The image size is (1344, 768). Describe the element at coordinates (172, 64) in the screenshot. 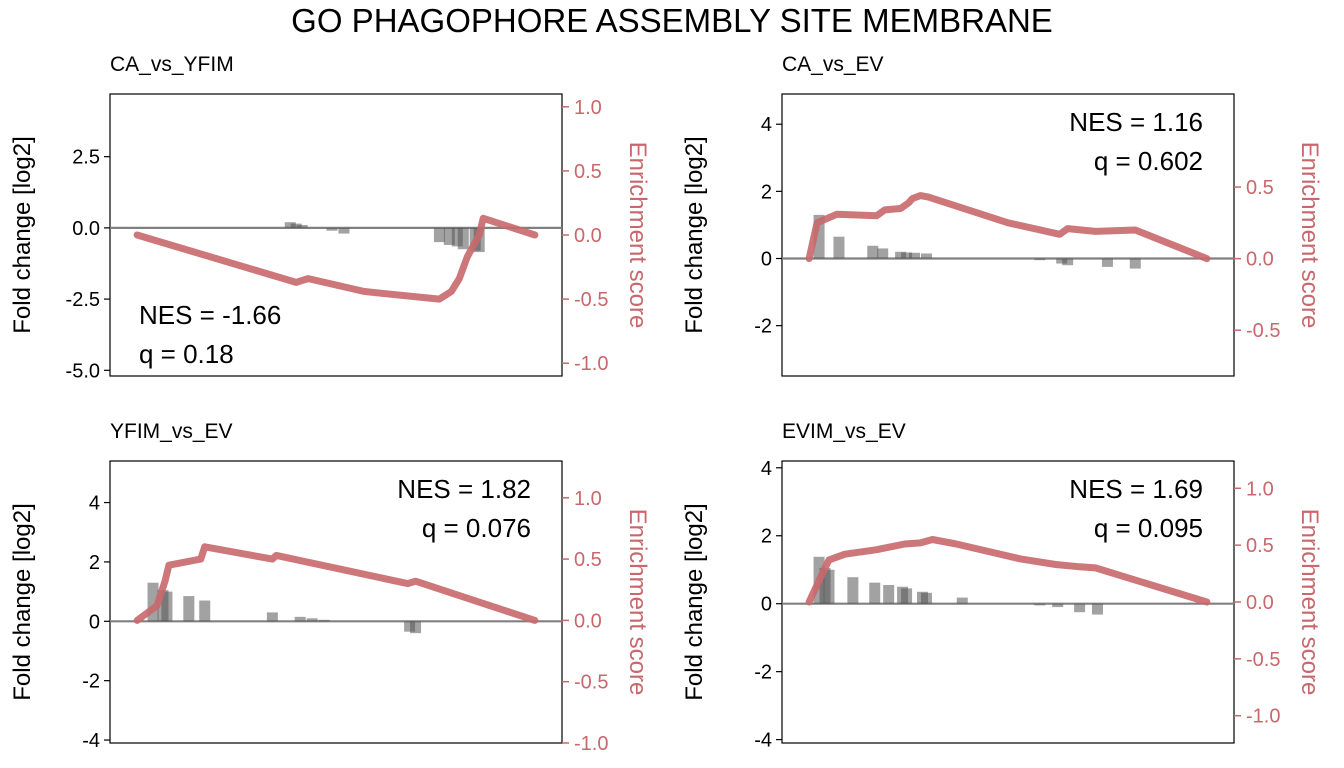

I see `panel-title: CA_vs_YFIM` at that location.